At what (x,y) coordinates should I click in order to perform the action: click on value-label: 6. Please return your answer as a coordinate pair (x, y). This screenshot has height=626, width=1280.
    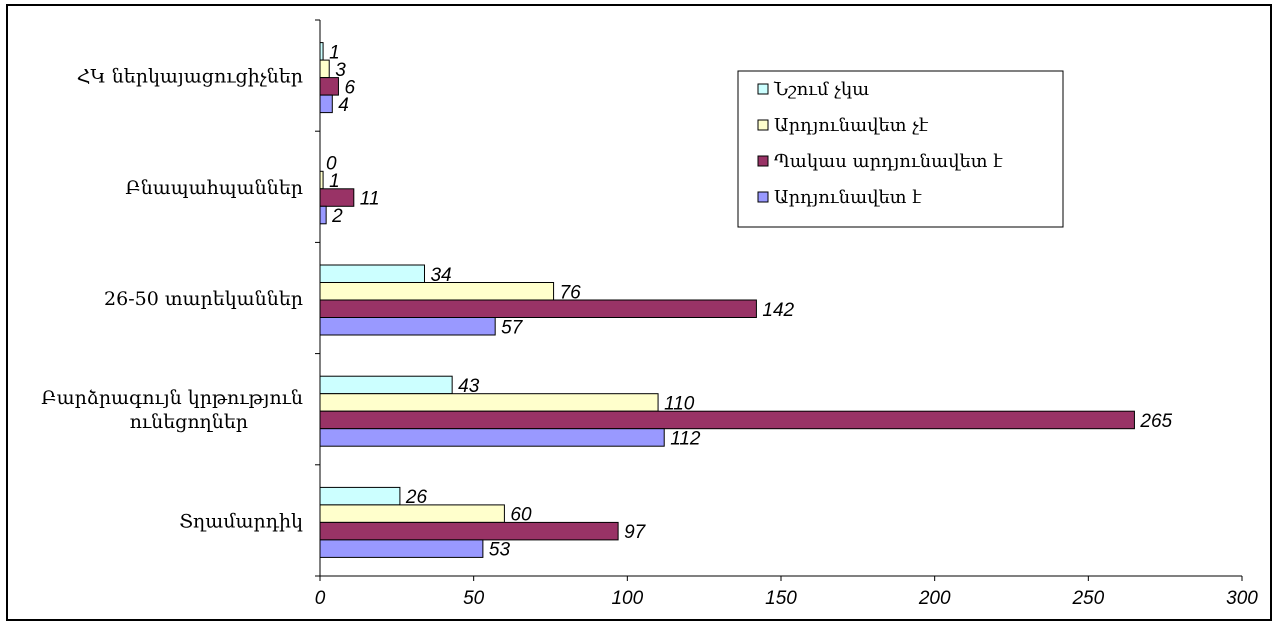
    Looking at the image, I should click on (349, 87).